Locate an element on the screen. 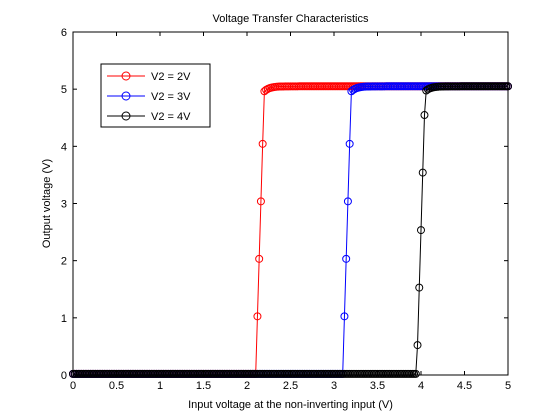 This screenshot has height=420, width=560. y-tick-label: 1 is located at coordinates (64, 319).